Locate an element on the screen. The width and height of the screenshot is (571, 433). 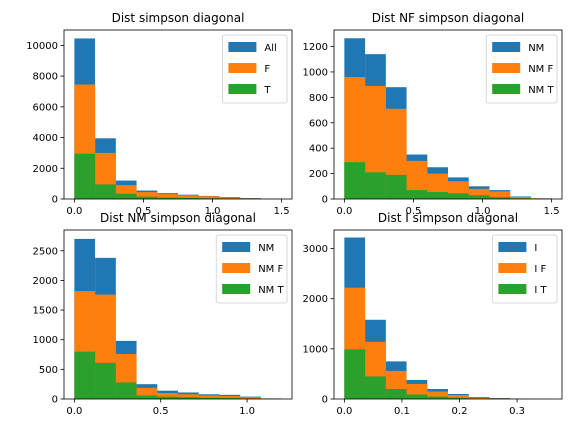
y-tick-label: 10000 is located at coordinates (42, 46).